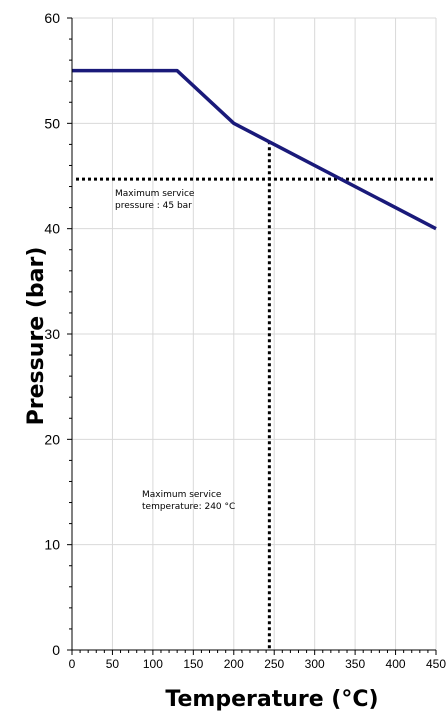 Image resolution: width=447 pixels, height=711 pixels. I want to click on pressure-annotation: pressure : 45 bar, so click(153, 206).